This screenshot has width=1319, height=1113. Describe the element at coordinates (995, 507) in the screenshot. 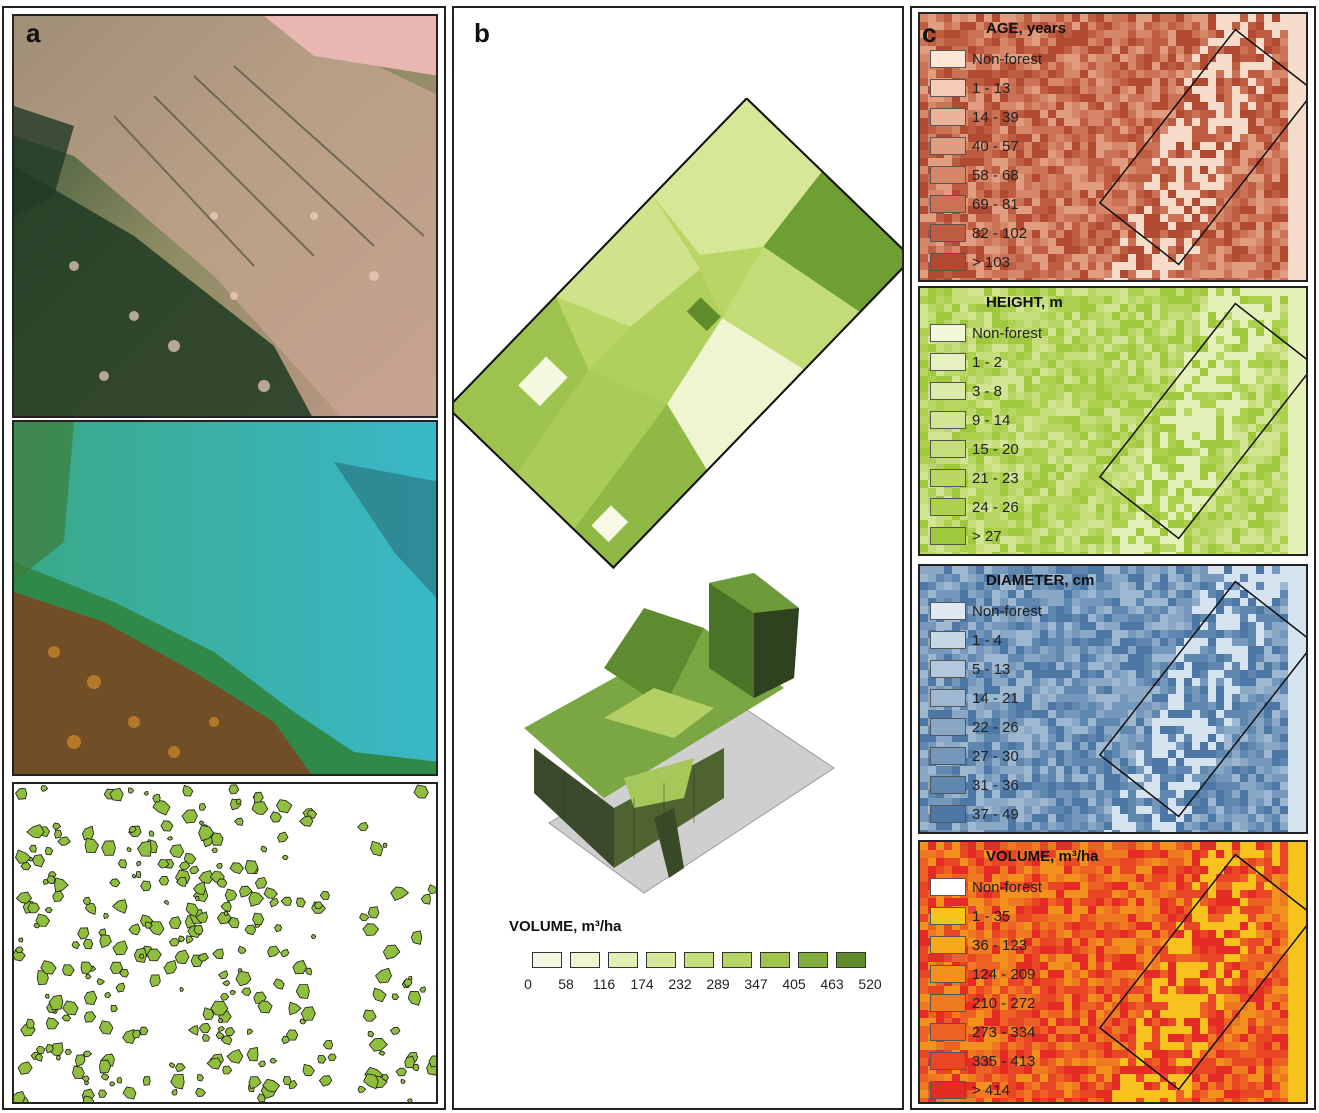

I see `height-legend-label: 24 - 26` at that location.